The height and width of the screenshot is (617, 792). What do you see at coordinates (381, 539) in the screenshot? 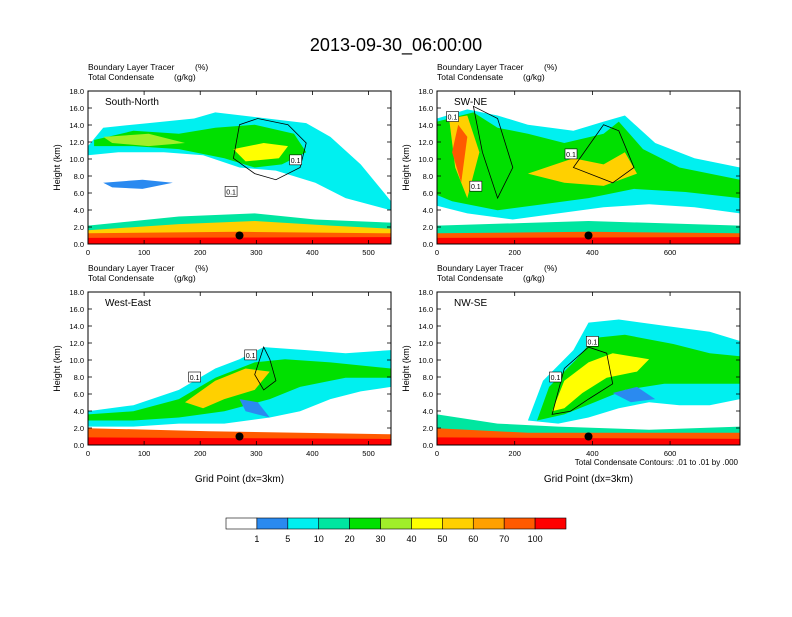
I see `colorbar-label: 30` at bounding box center [381, 539].